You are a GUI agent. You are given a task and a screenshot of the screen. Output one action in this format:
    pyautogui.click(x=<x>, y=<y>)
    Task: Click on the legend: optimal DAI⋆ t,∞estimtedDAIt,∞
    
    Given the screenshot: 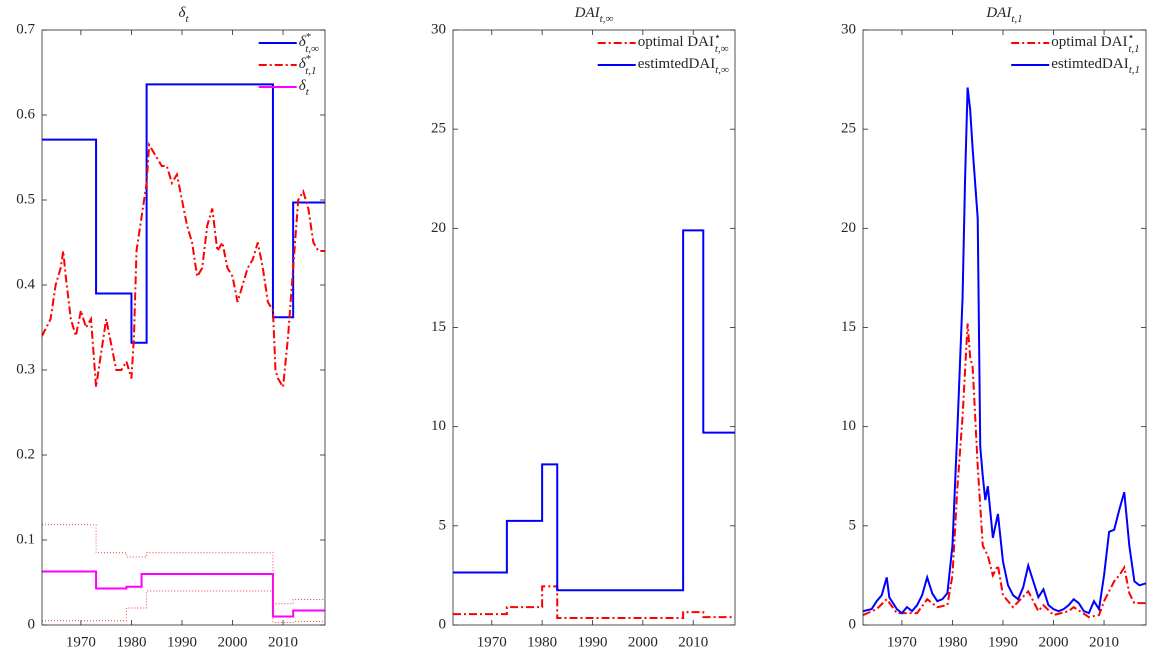 What is the action you would take?
    pyautogui.click(x=663, y=53)
    